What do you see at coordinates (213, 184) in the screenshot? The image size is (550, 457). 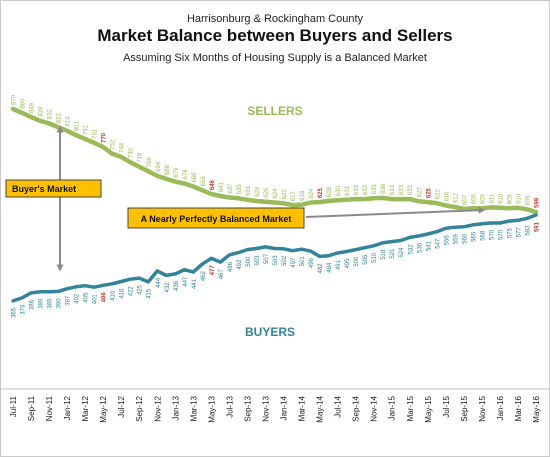 I see `data-label-sellers: 646` at bounding box center [213, 184].